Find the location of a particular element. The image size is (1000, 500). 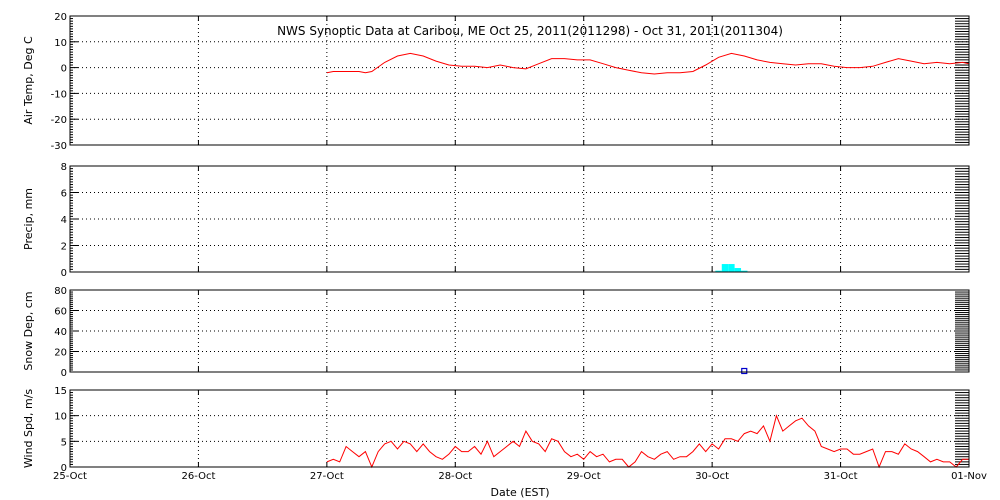

y-axis-title: Wind Spd, m/s is located at coordinates (28, 429).